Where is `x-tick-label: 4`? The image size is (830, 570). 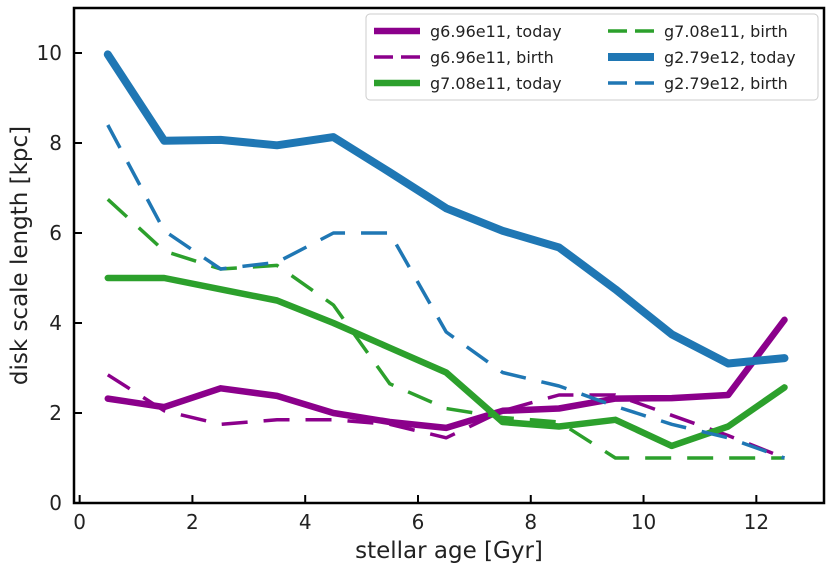 x-tick-label: 4 is located at coordinates (305, 522).